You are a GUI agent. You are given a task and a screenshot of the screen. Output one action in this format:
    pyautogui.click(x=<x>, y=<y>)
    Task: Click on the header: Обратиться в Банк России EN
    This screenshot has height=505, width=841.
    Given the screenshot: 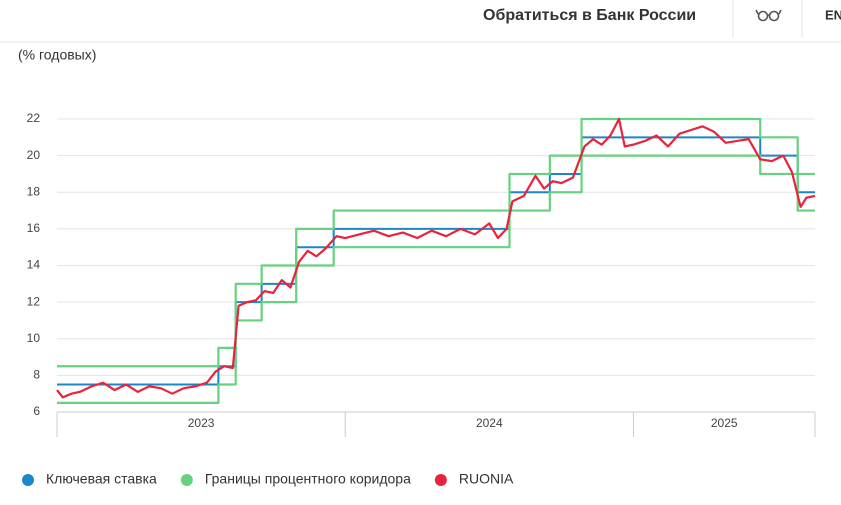 What is the action you would take?
    pyautogui.click(x=420, y=21)
    